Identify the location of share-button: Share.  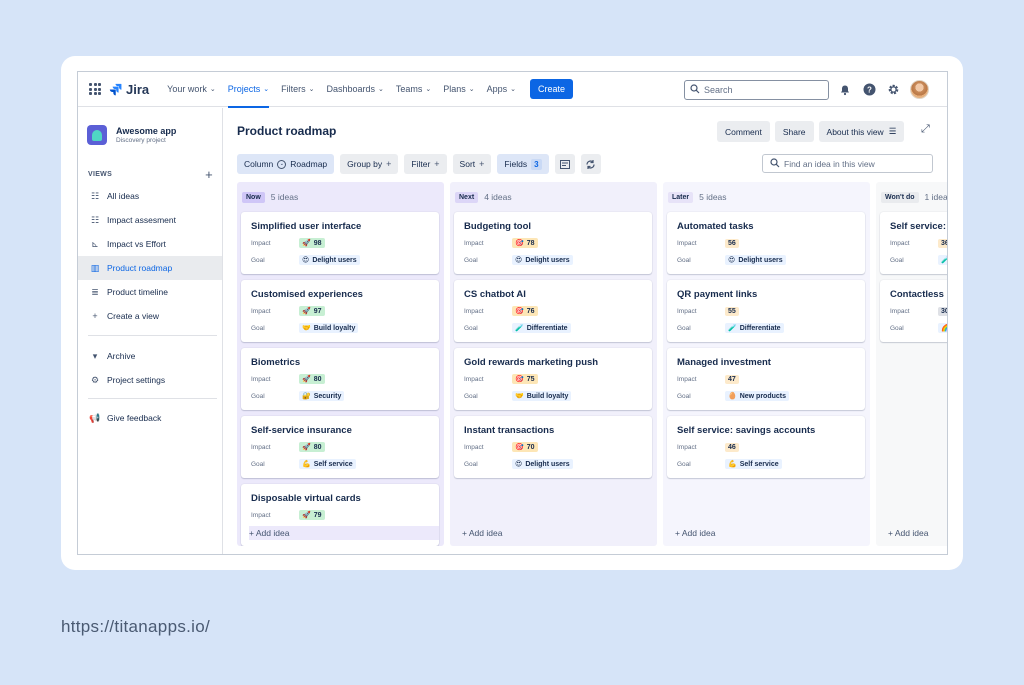
(794, 131).